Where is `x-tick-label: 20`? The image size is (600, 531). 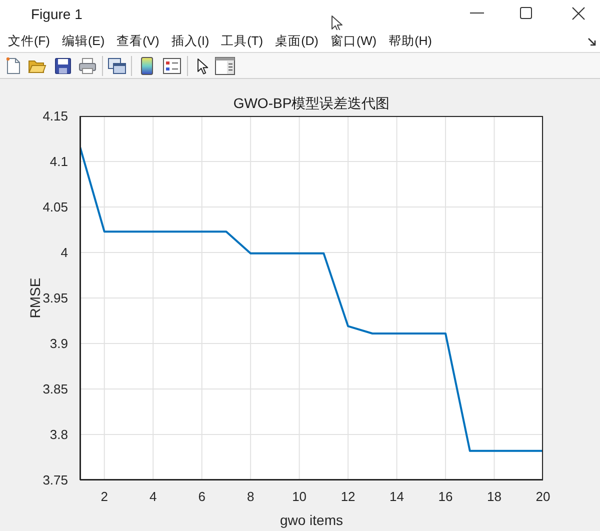 x-tick-label: 20 is located at coordinates (543, 496).